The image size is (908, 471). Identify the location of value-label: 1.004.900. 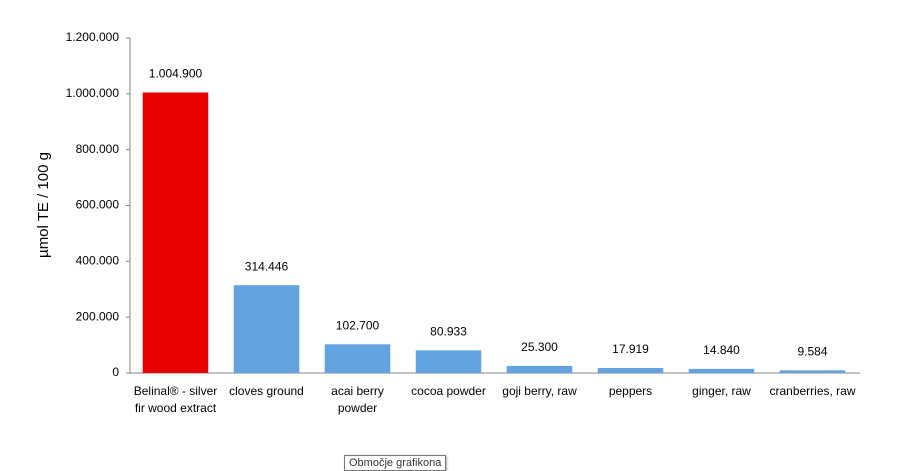
(176, 74).